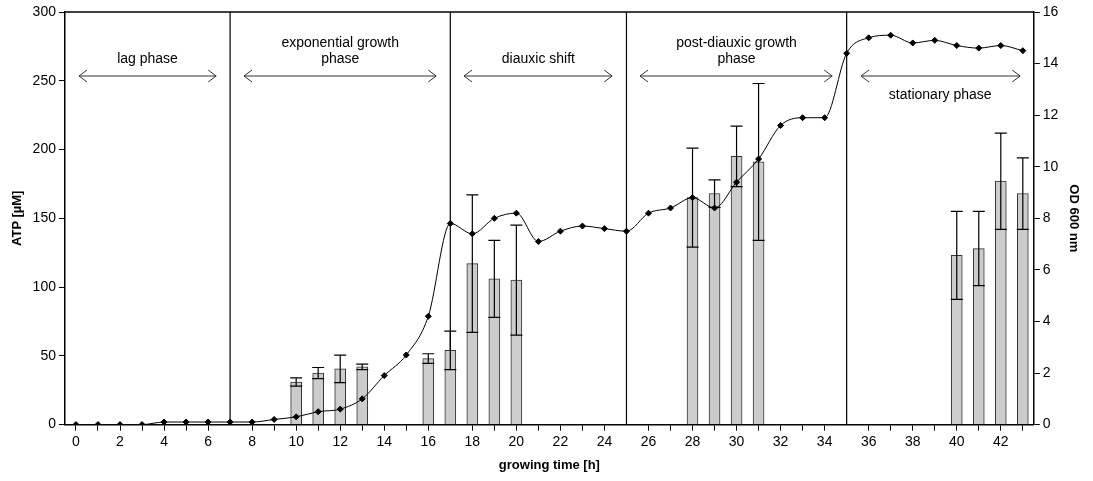 The image size is (1093, 481). Describe the element at coordinates (1046, 268) in the screenshot. I see `y2-tick-label: 6` at that location.